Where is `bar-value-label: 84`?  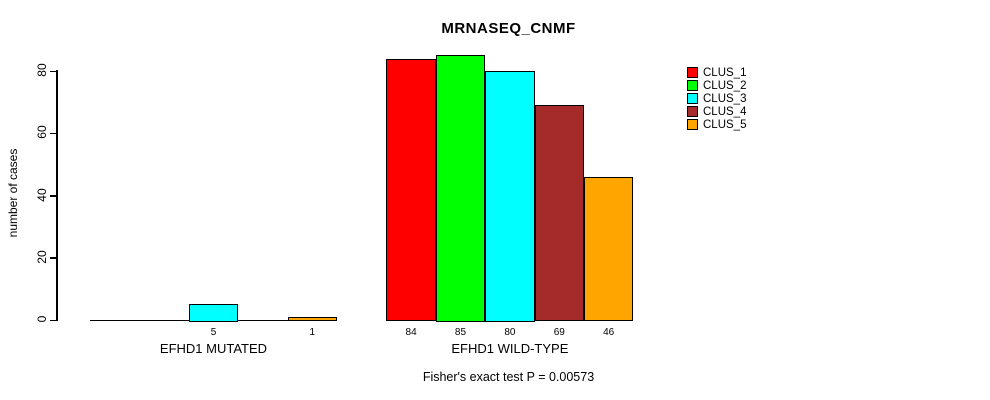
bar-value-label: 84 is located at coordinates (411, 332).